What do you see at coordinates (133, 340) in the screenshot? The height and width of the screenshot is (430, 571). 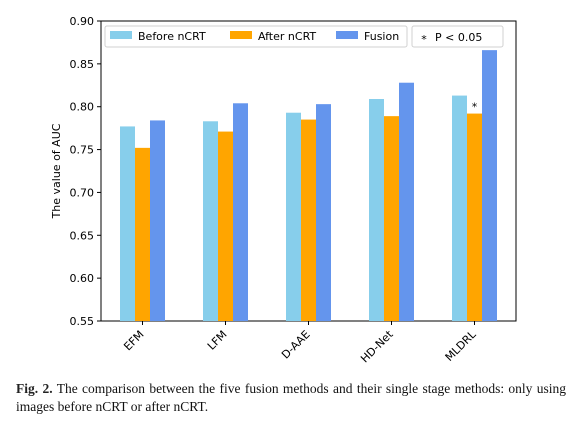 I see `x-tick-label: EFM` at bounding box center [133, 340].